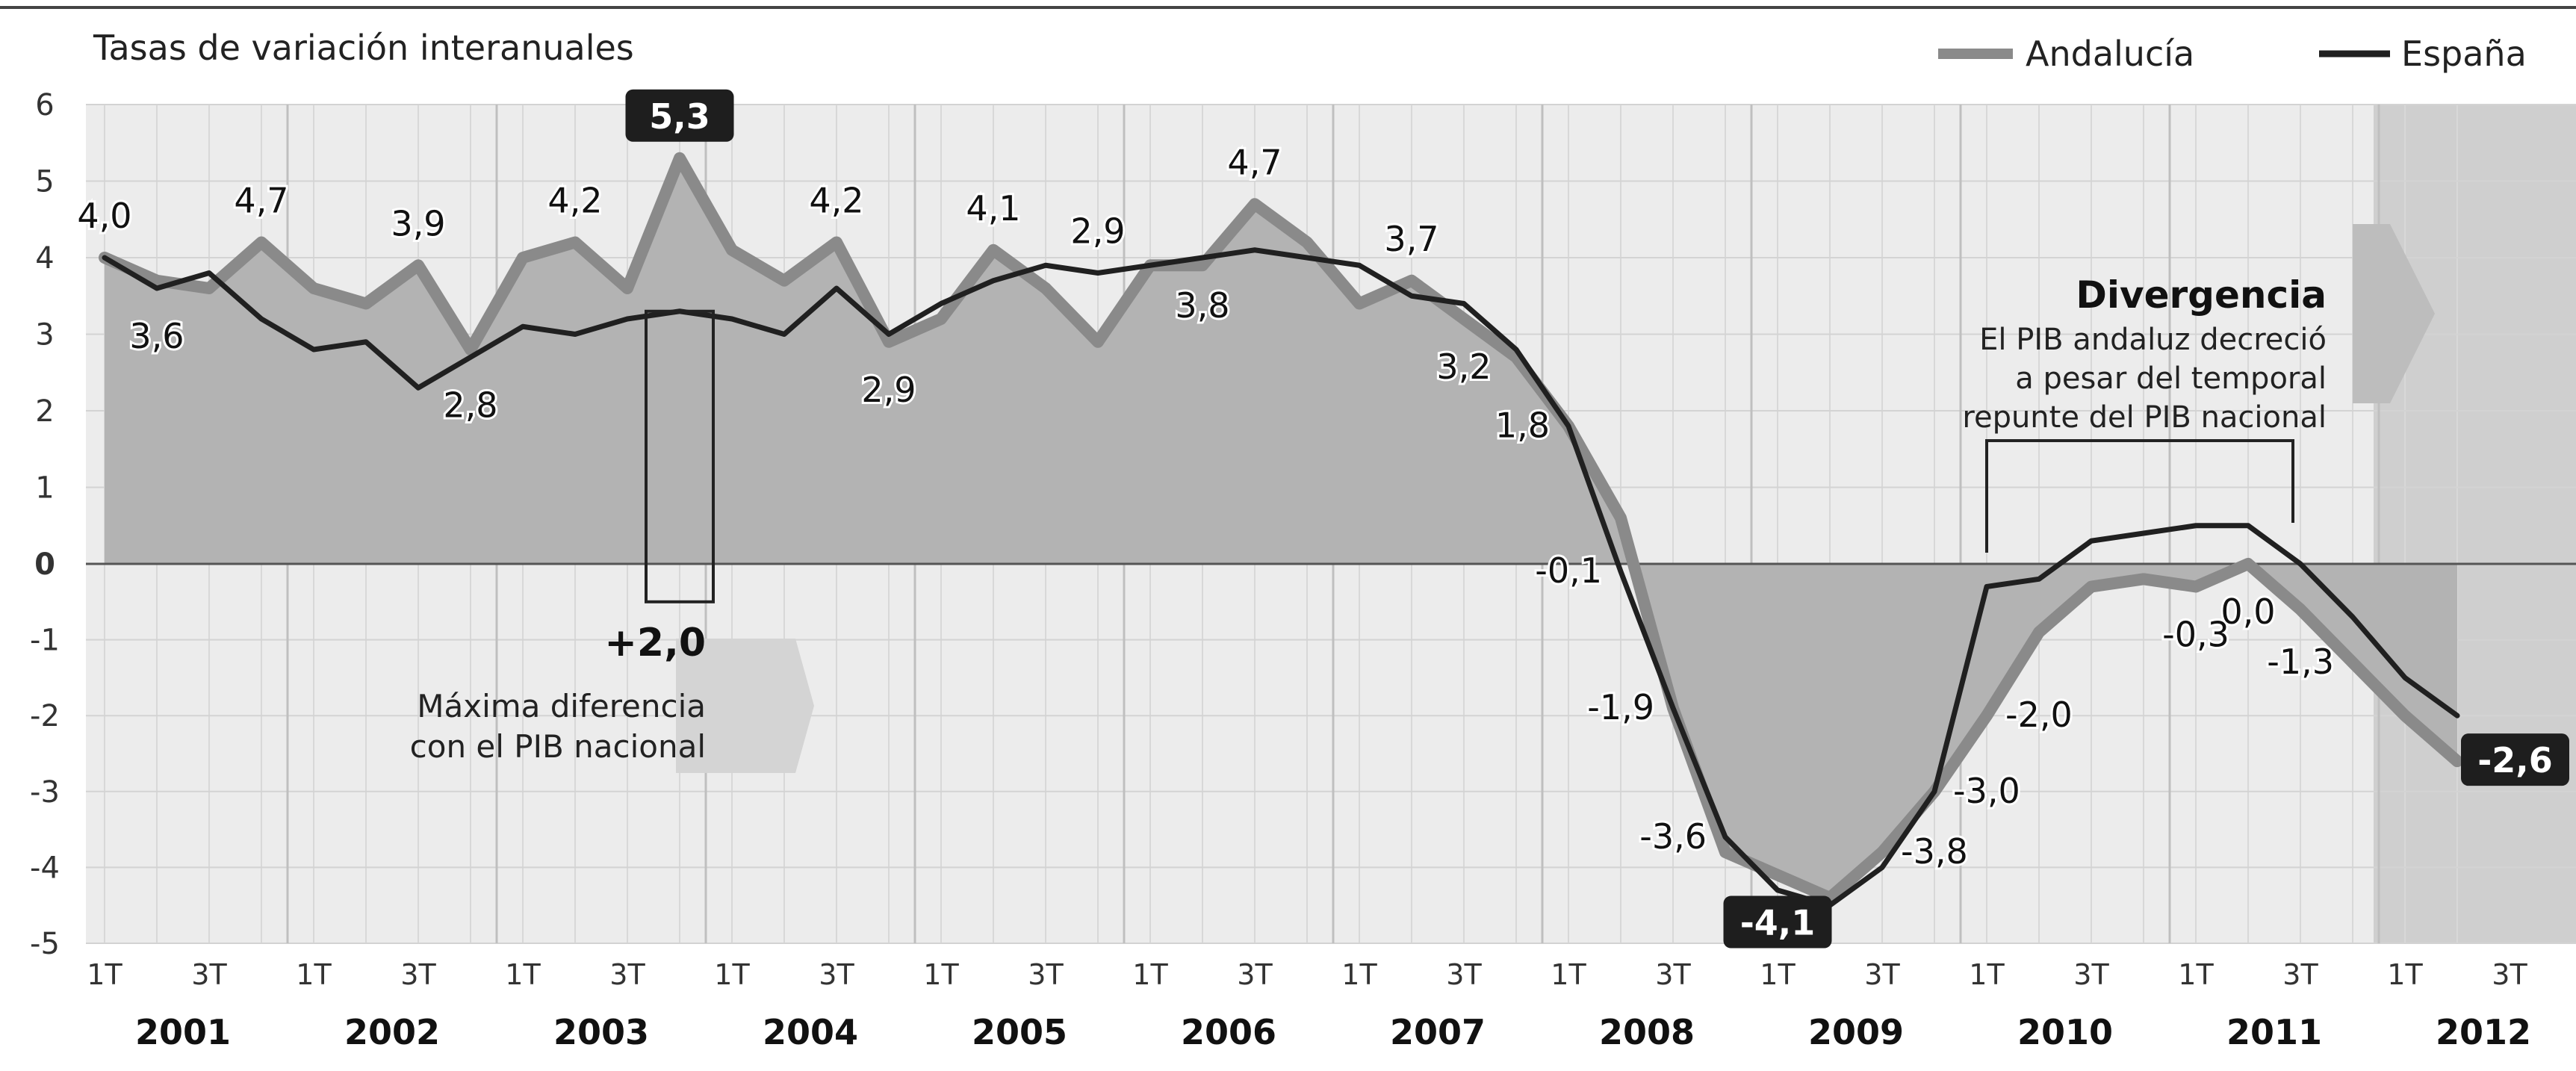 The image size is (2576, 1071). Describe the element at coordinates (104, 216) in the screenshot. I see `data-label: 4,0` at that location.